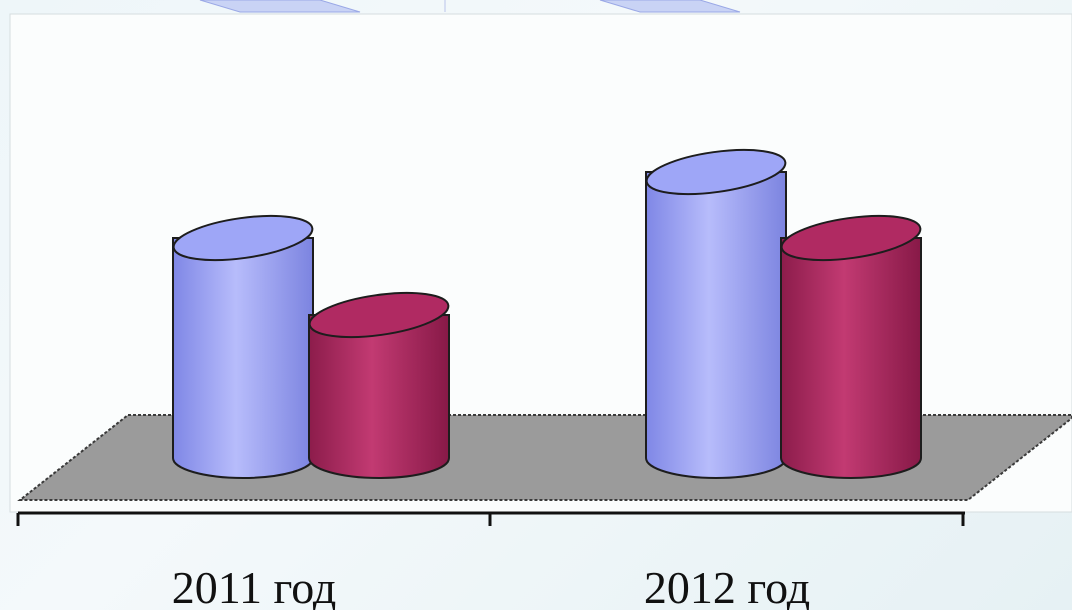  Describe the element at coordinates (490, 518) in the screenshot. I see `x-axis` at that location.